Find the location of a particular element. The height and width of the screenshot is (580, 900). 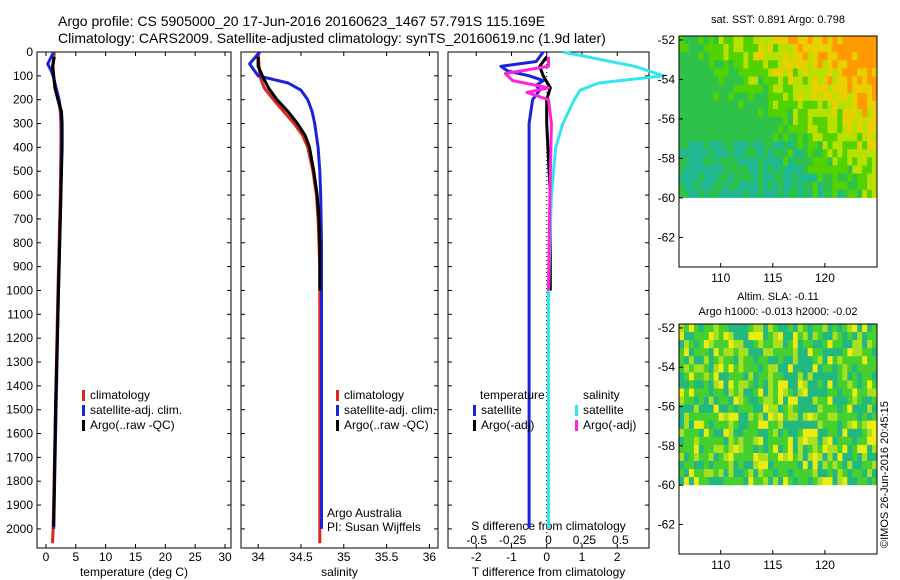

map-frame is located at coordinates (778, 439).